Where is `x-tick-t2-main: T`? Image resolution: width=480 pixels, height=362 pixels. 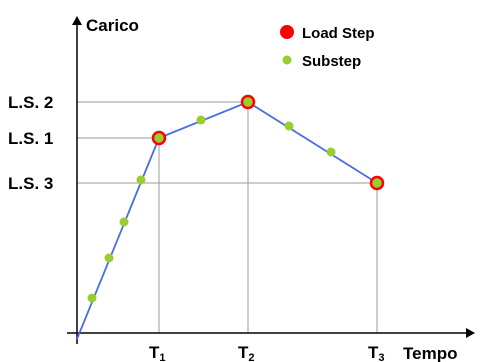 x-tick-t2-main: T is located at coordinates (243, 352).